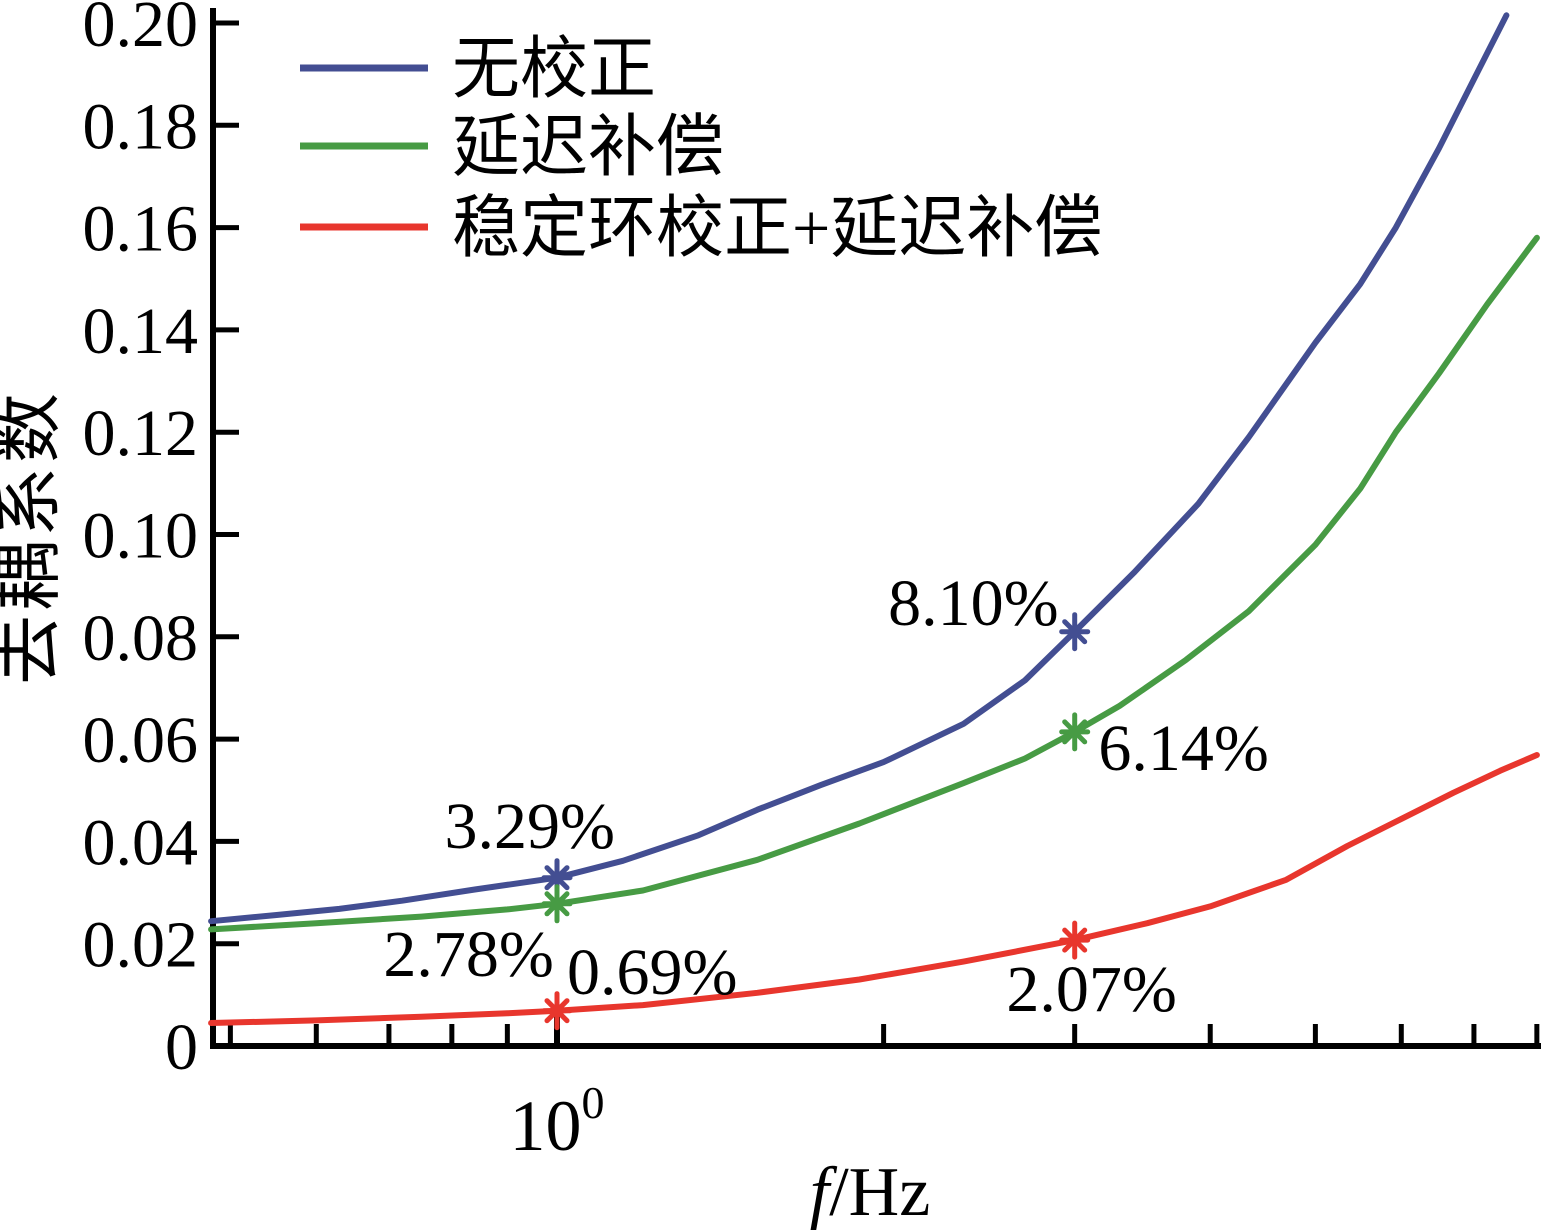 This screenshot has width=1541, height=1230. Describe the element at coordinates (652, 972) in the screenshot. I see `annotation-label: 0.69%` at that location.